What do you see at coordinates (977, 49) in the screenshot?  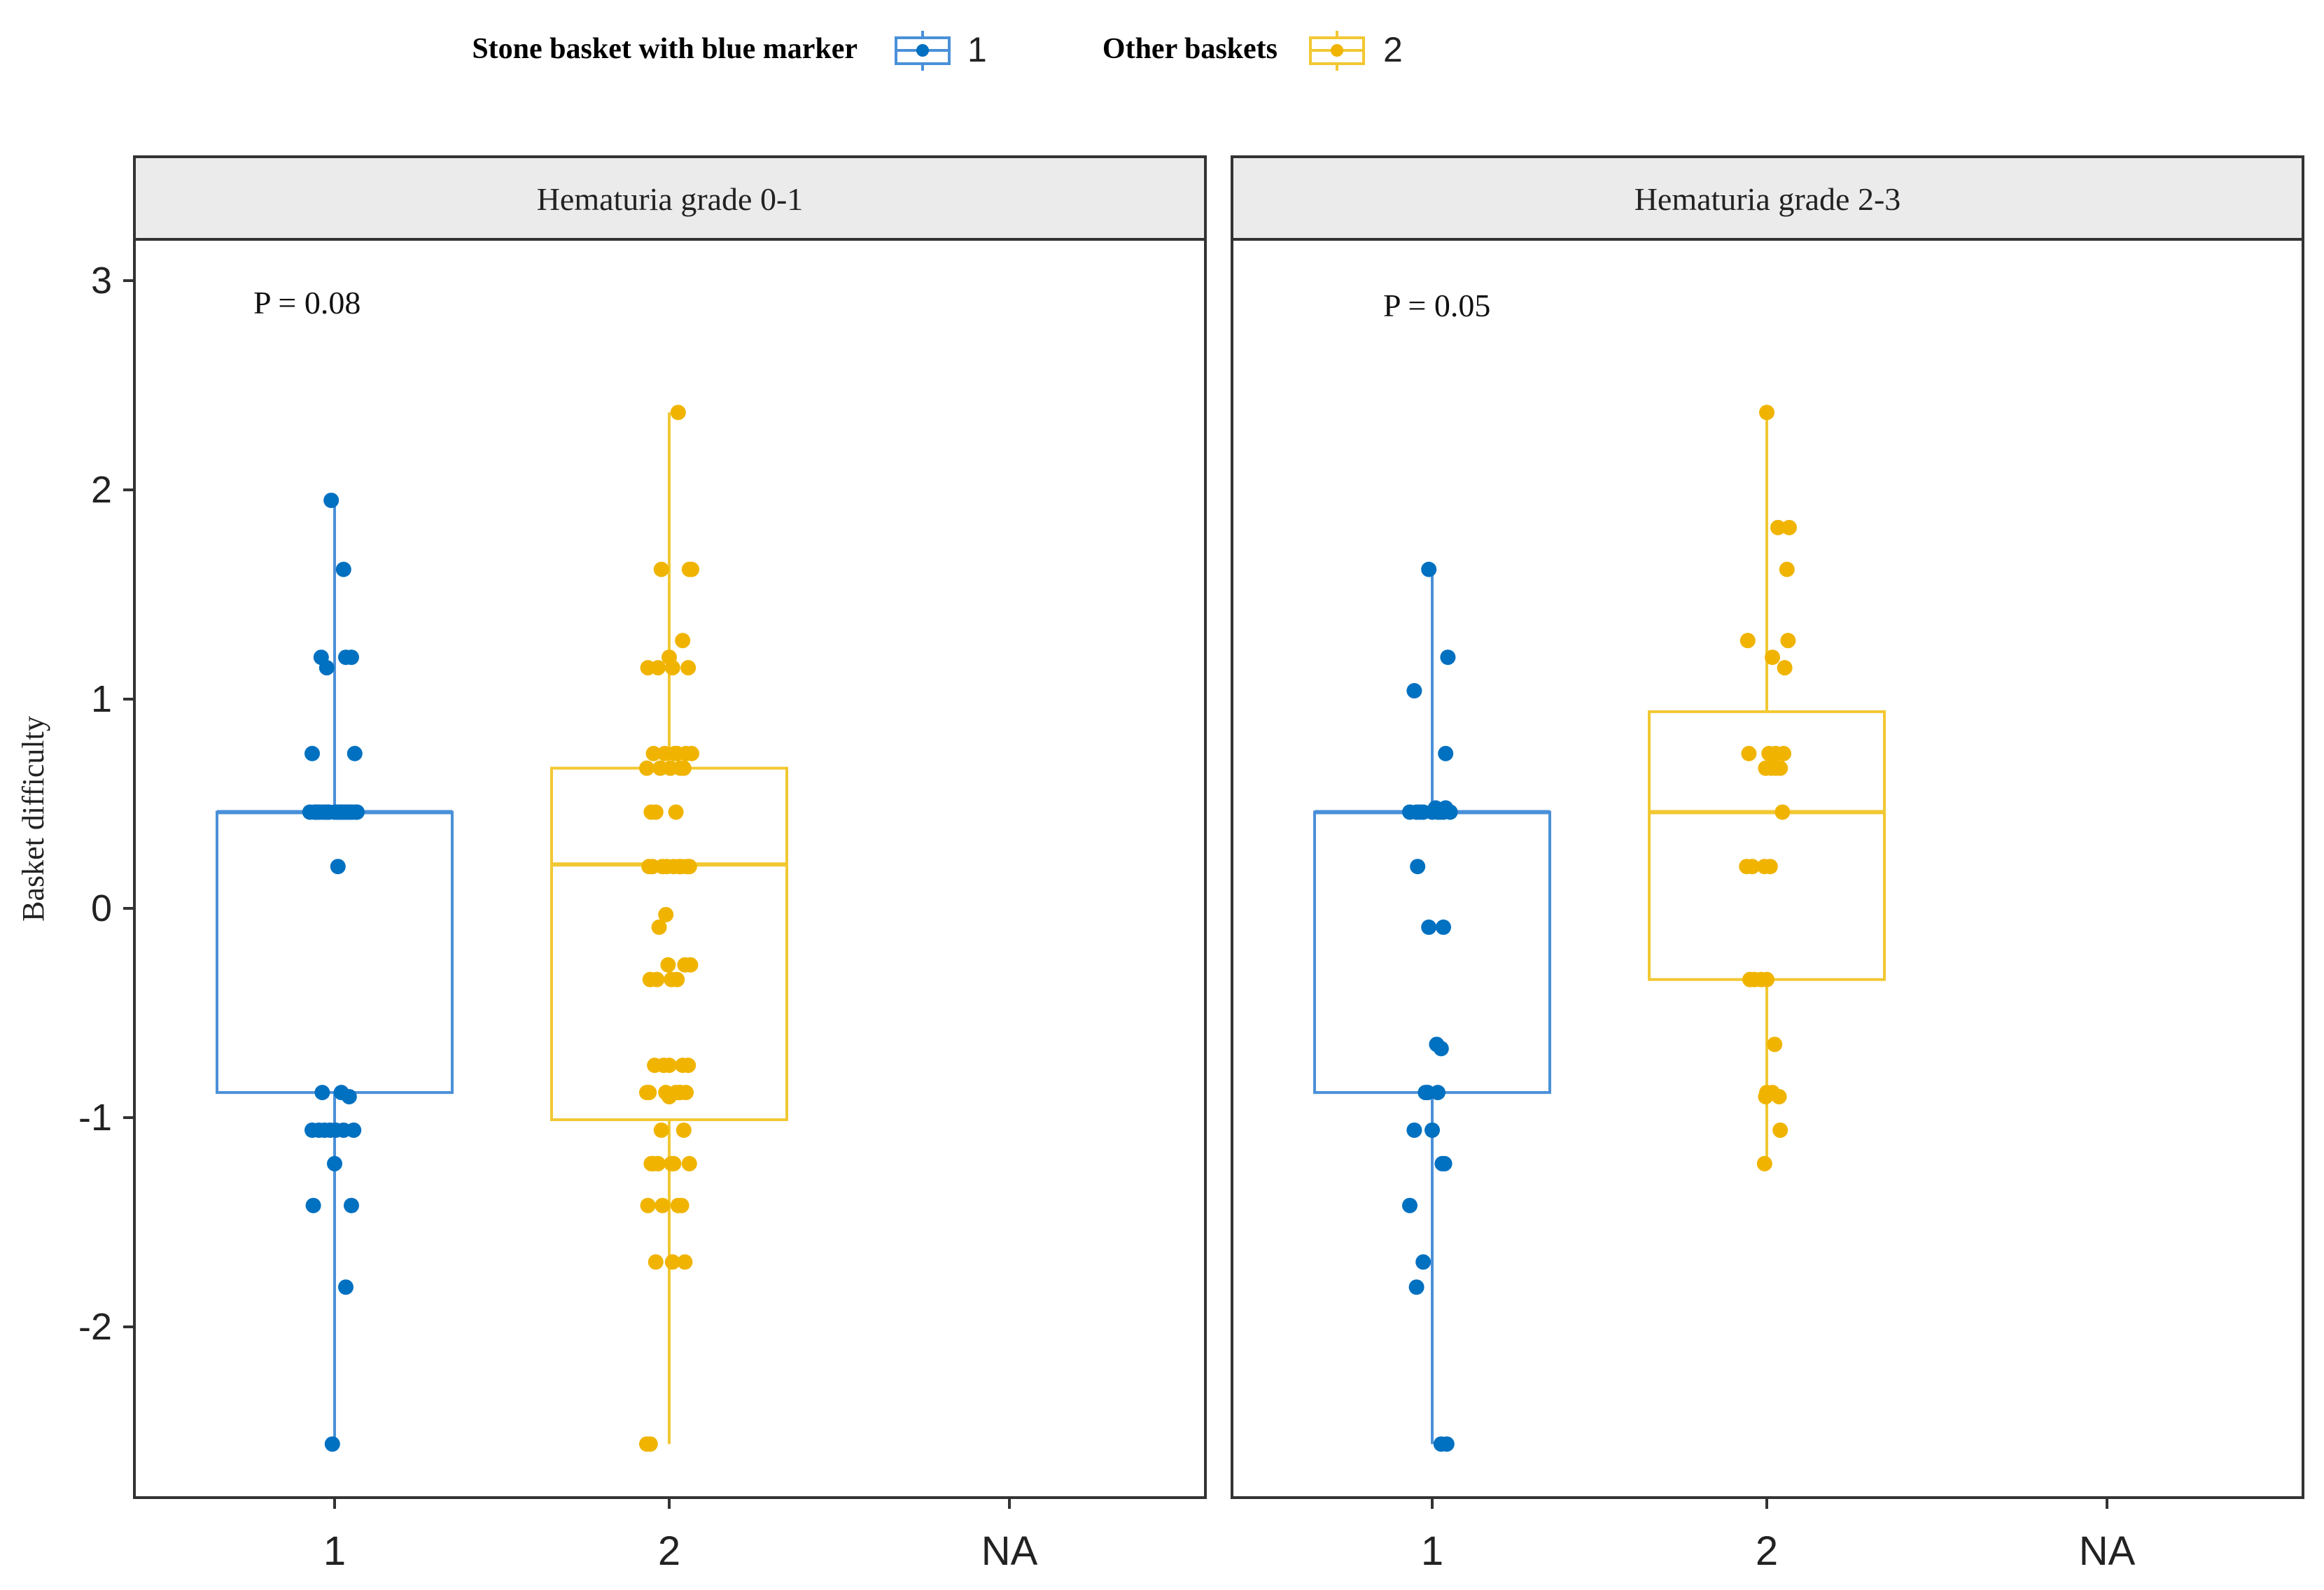 I see `legend-key-label-1: 1` at bounding box center [977, 49].